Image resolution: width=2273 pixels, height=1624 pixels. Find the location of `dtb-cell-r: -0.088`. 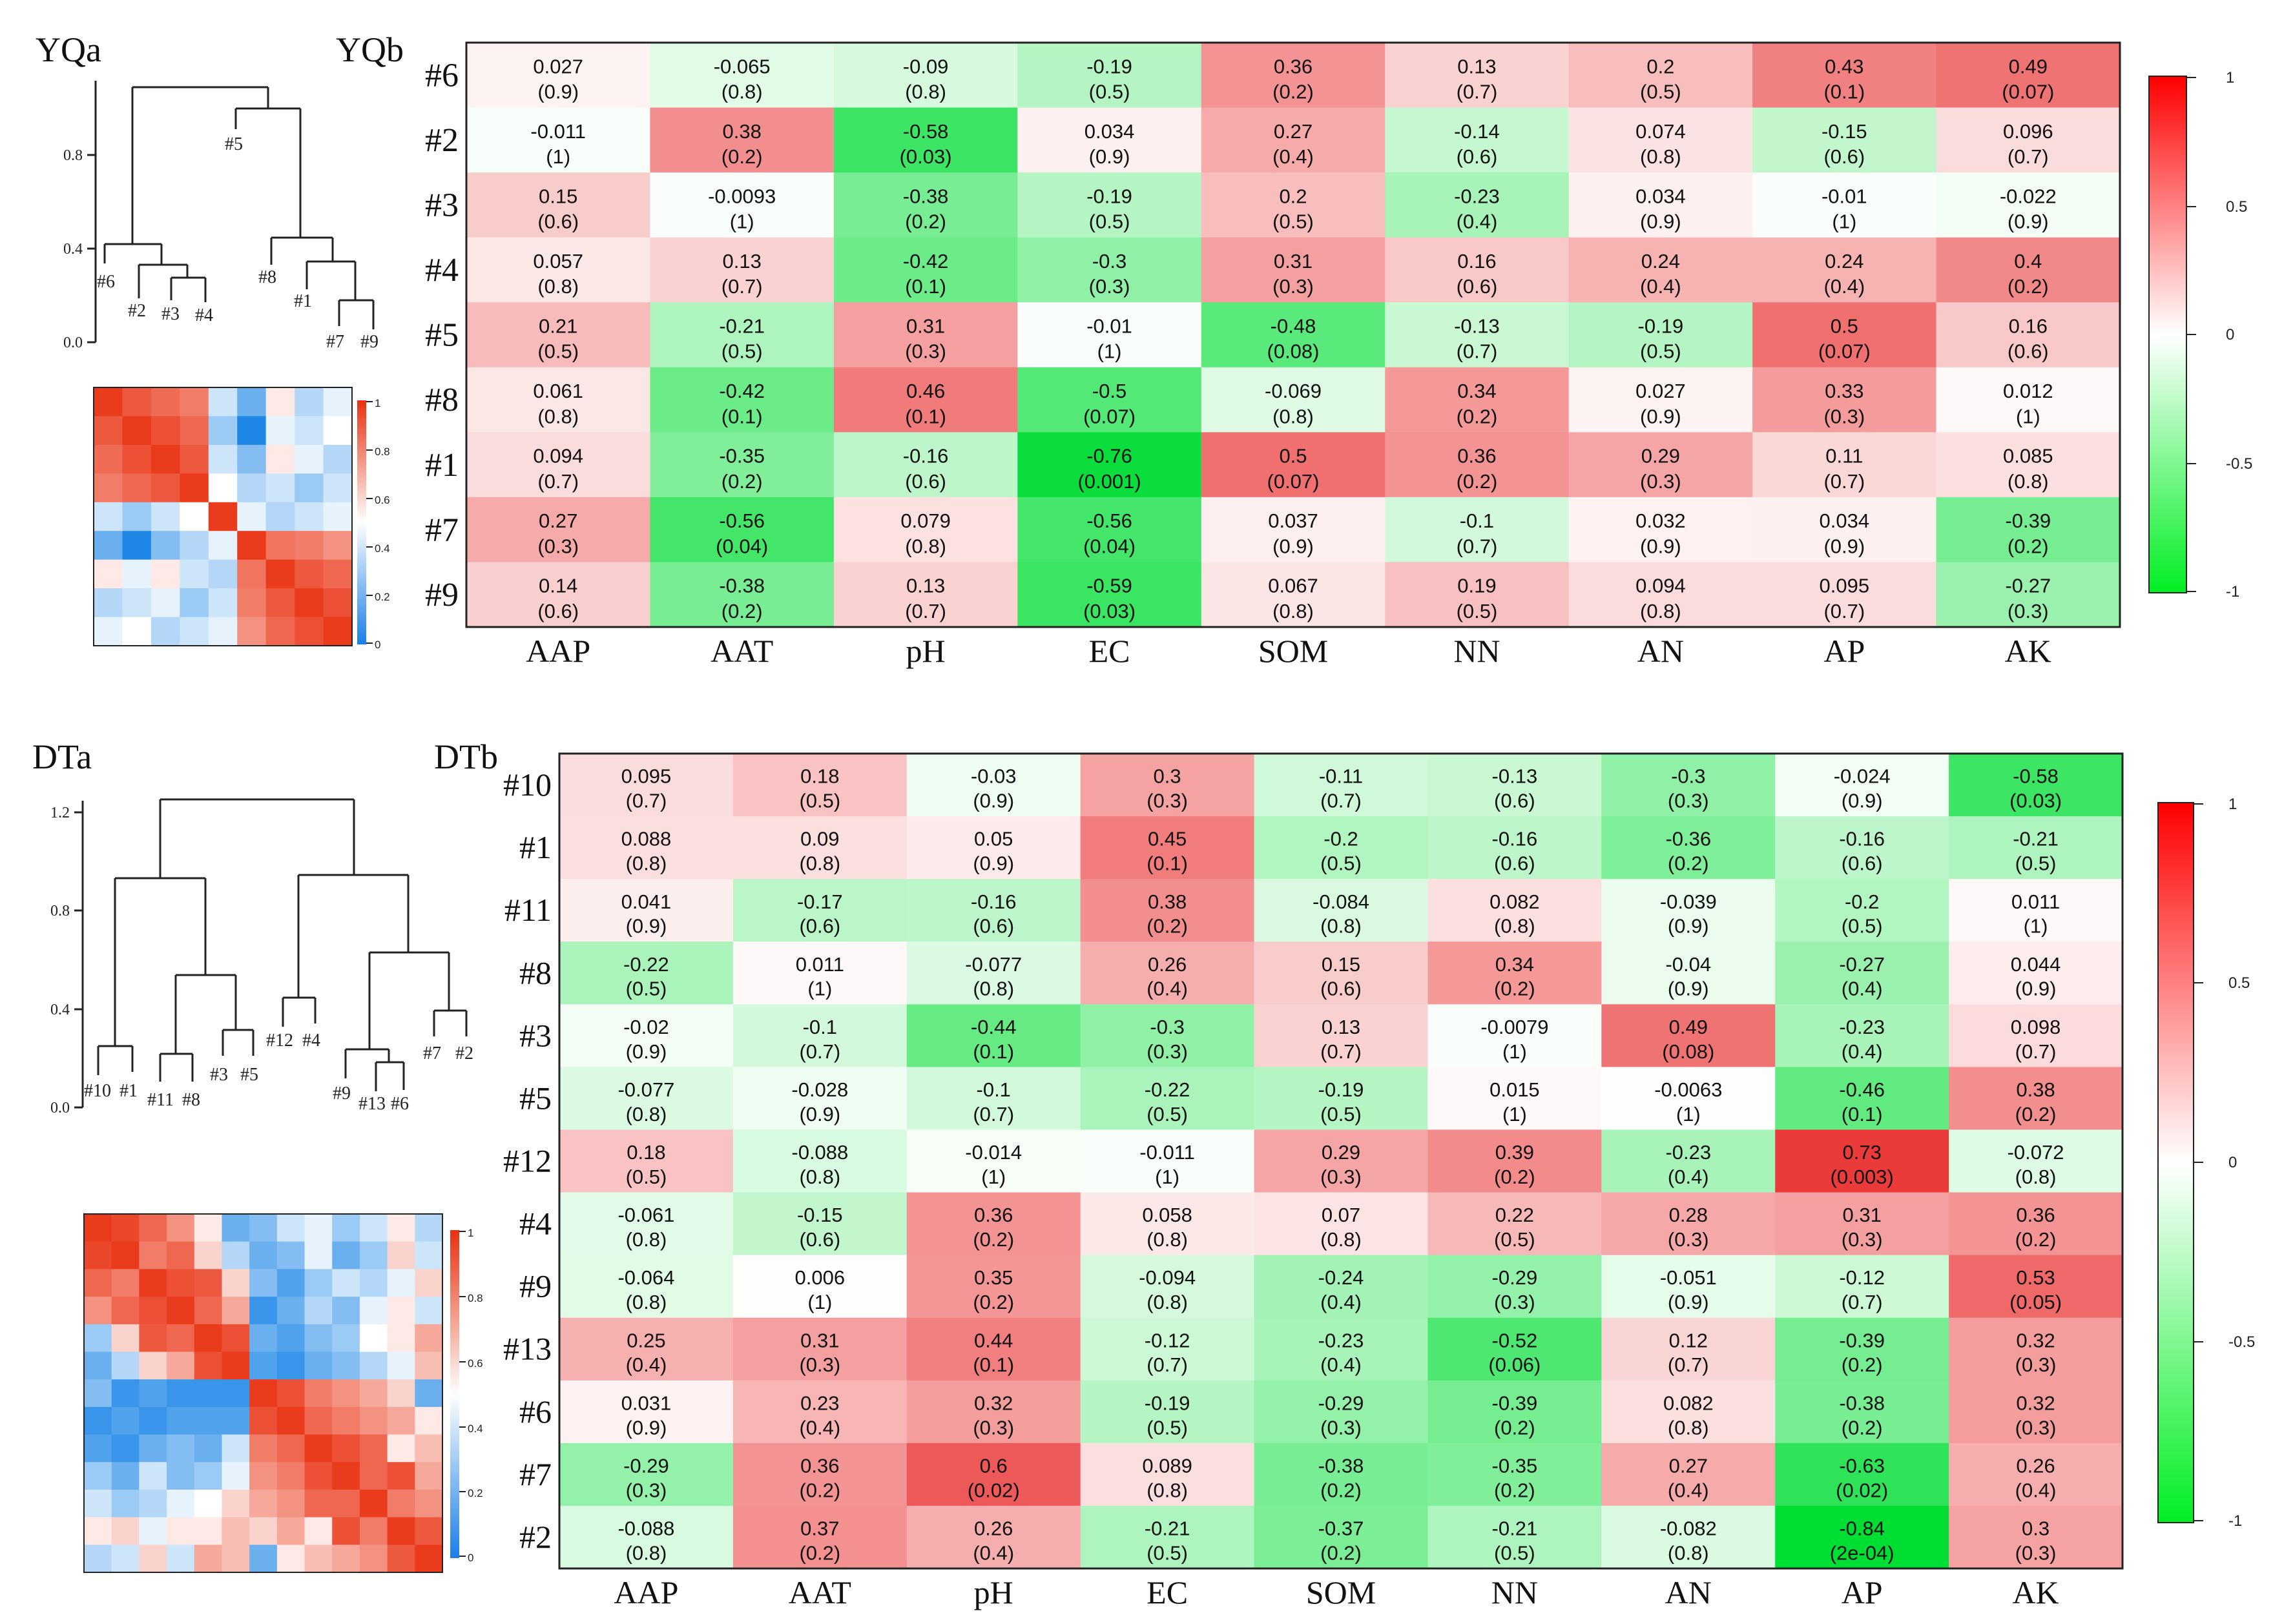

dtb-cell-r: -0.088 is located at coordinates (819, 1152).